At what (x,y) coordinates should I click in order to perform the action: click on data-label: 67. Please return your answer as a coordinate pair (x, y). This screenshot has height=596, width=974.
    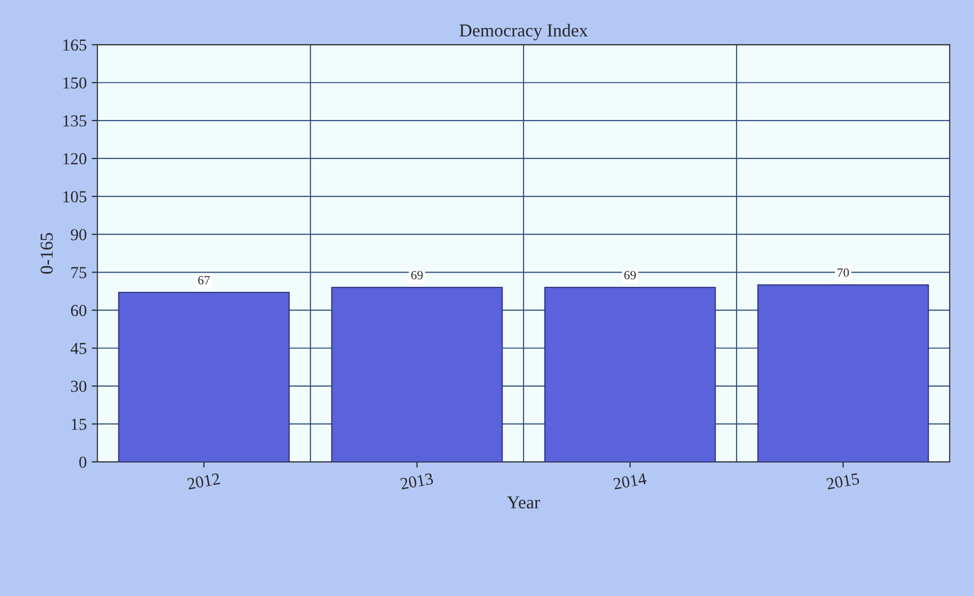
    Looking at the image, I should click on (204, 280).